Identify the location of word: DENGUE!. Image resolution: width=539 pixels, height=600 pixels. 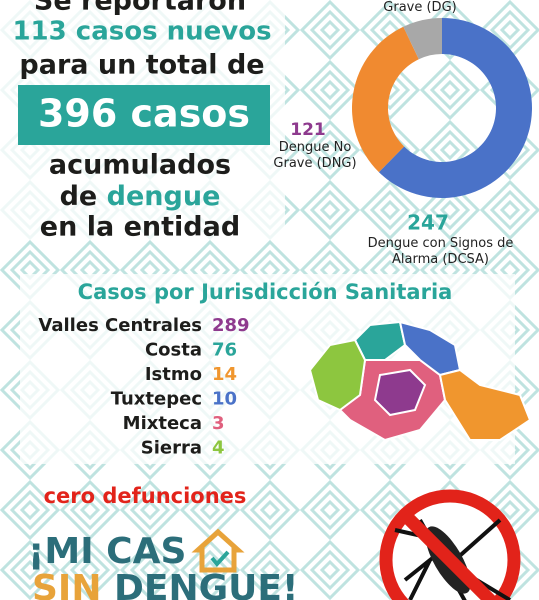
(206, 584).